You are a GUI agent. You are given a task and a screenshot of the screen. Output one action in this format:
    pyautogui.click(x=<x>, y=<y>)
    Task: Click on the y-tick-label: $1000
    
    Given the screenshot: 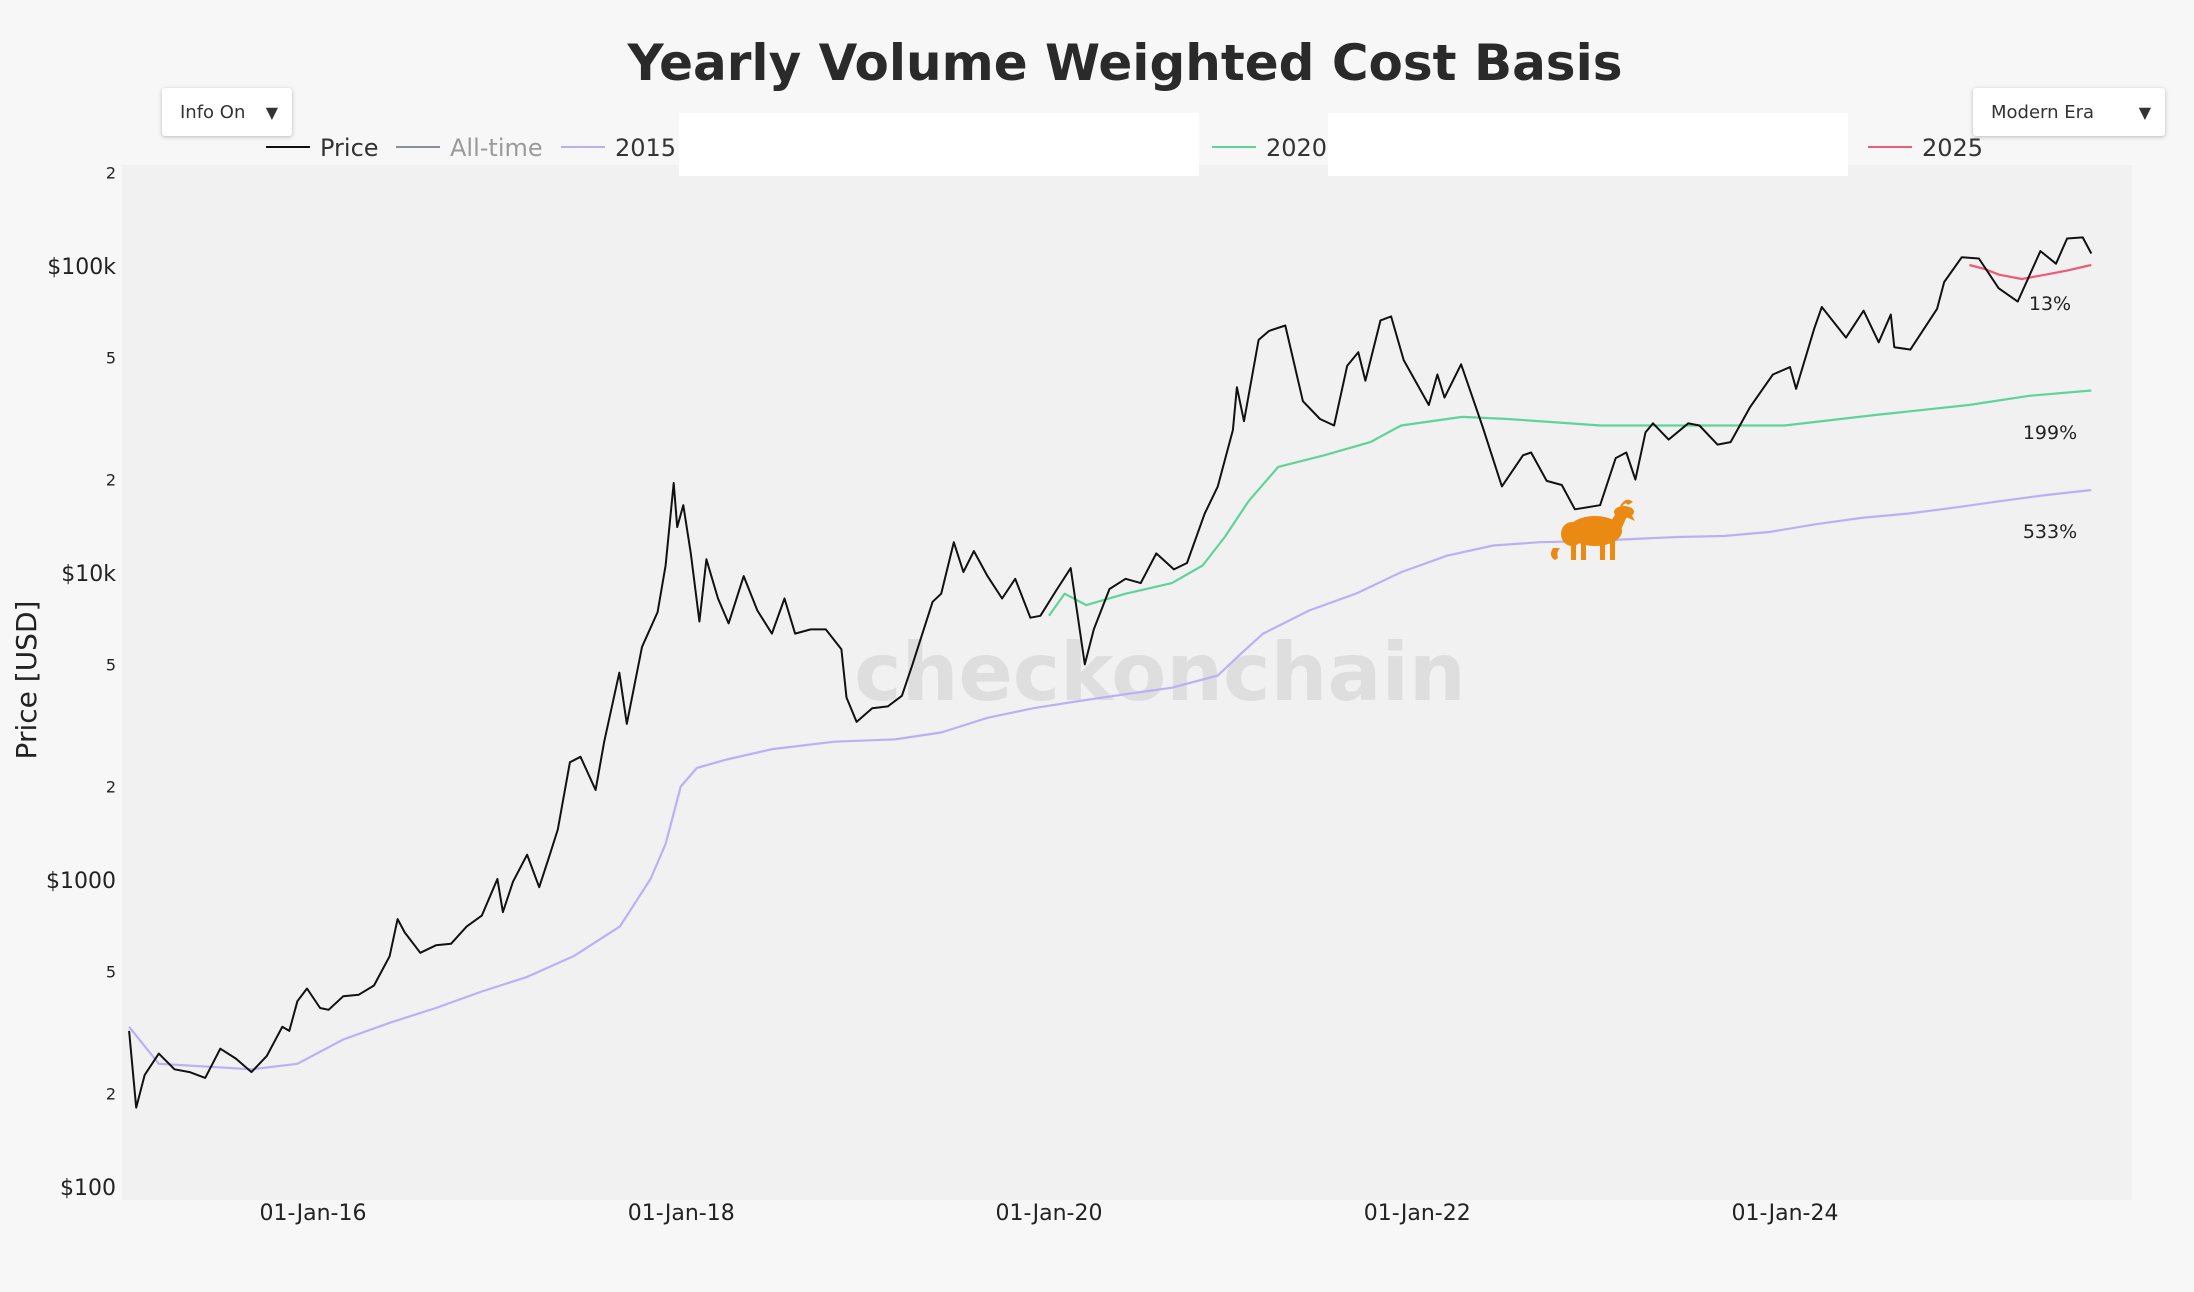 What is the action you would take?
    pyautogui.click(x=81, y=881)
    